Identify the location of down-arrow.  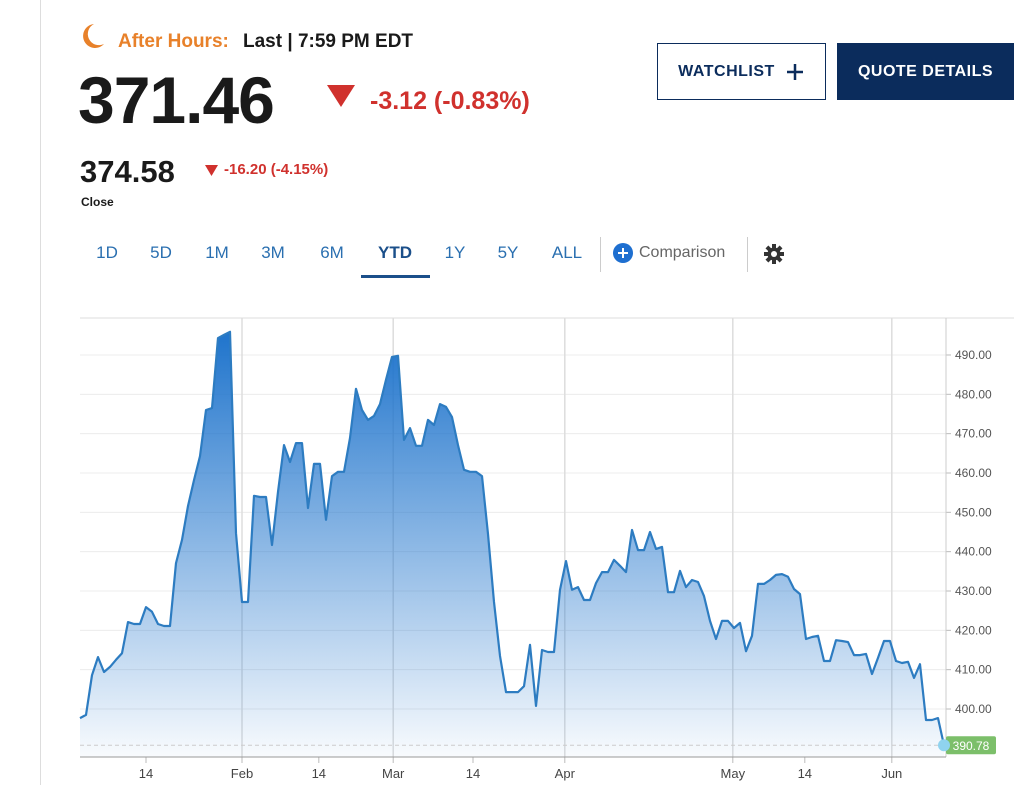
(341, 96).